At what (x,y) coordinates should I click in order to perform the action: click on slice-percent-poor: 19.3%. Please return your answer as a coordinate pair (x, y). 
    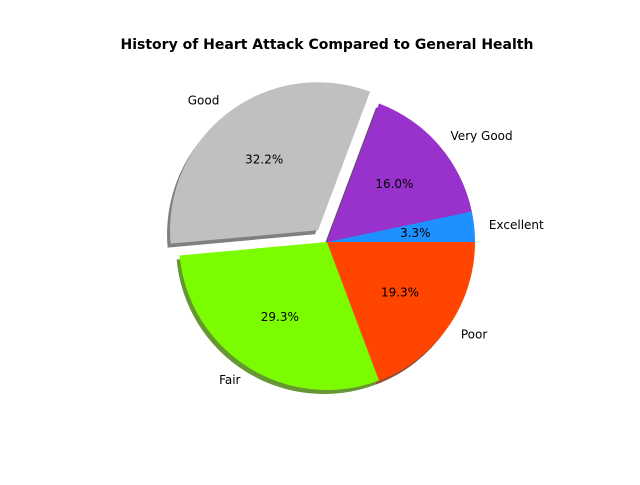
    Looking at the image, I should click on (400, 293).